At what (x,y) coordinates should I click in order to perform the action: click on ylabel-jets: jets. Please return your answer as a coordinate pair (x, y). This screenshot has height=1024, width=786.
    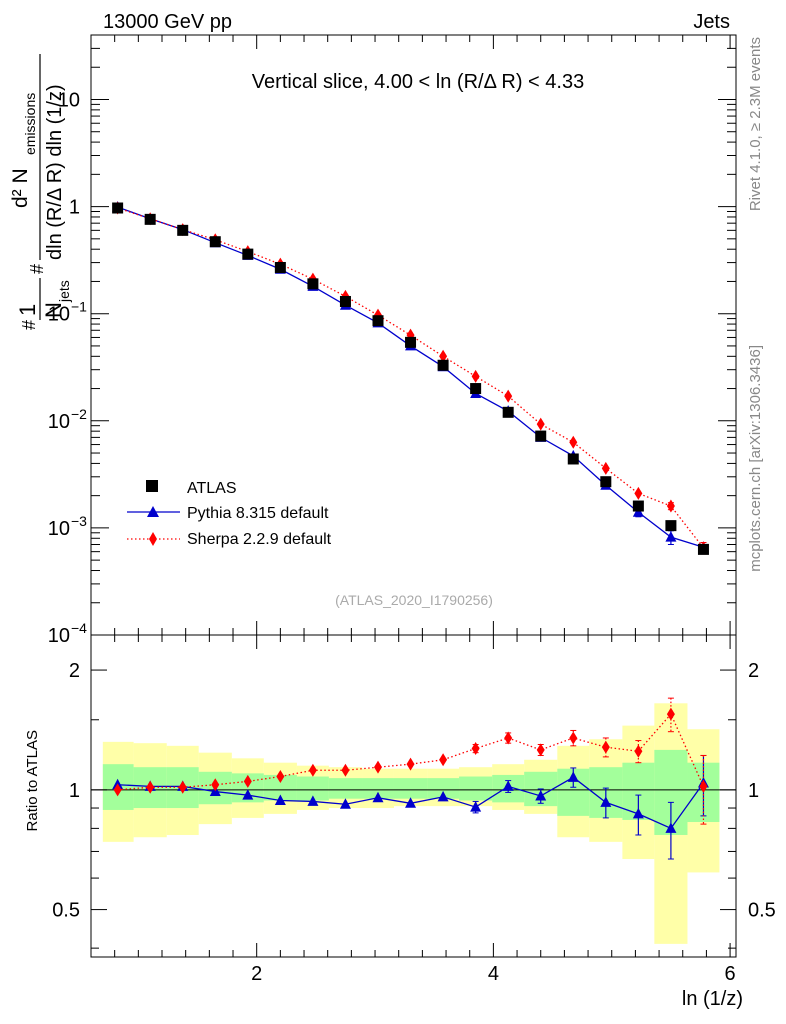
    Looking at the image, I should click on (64, 291).